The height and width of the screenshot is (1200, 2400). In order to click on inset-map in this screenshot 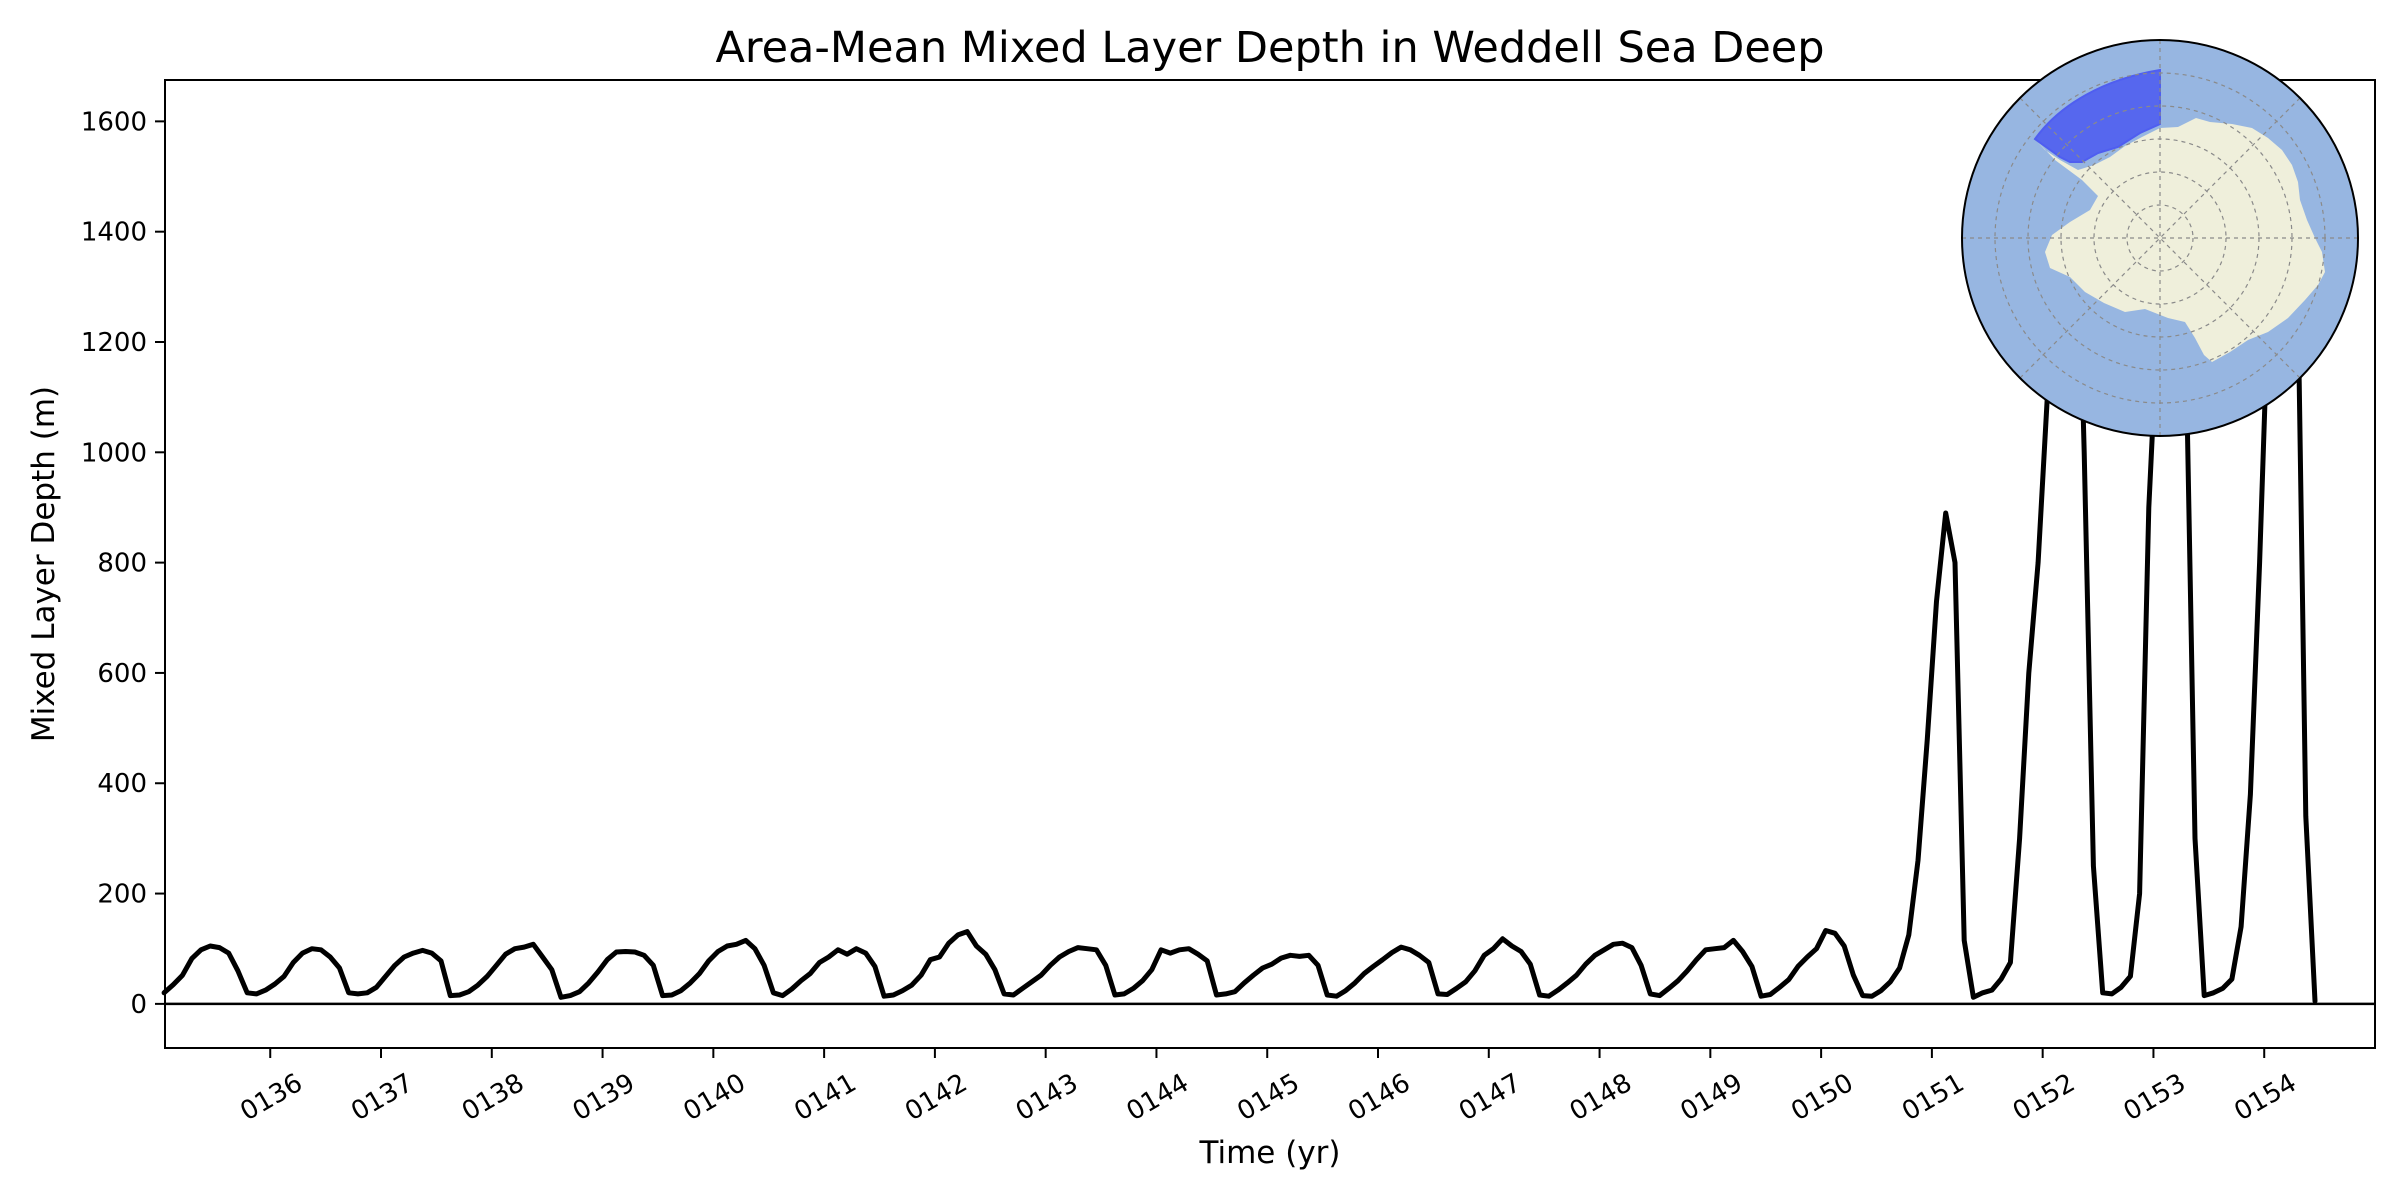, I will do `click(2160, 238)`.